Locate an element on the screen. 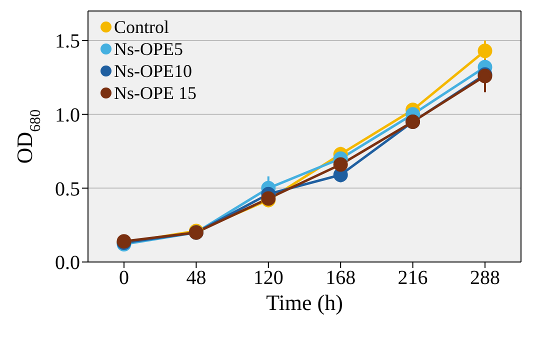  y-tick-label: 1.0 is located at coordinates (67, 115).